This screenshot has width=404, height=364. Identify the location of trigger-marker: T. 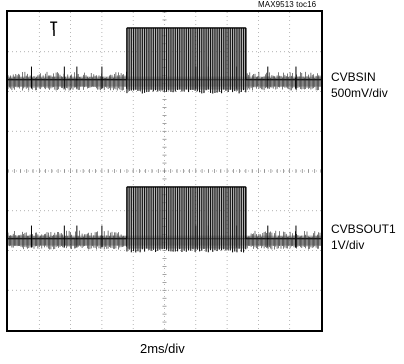
(54, 27).